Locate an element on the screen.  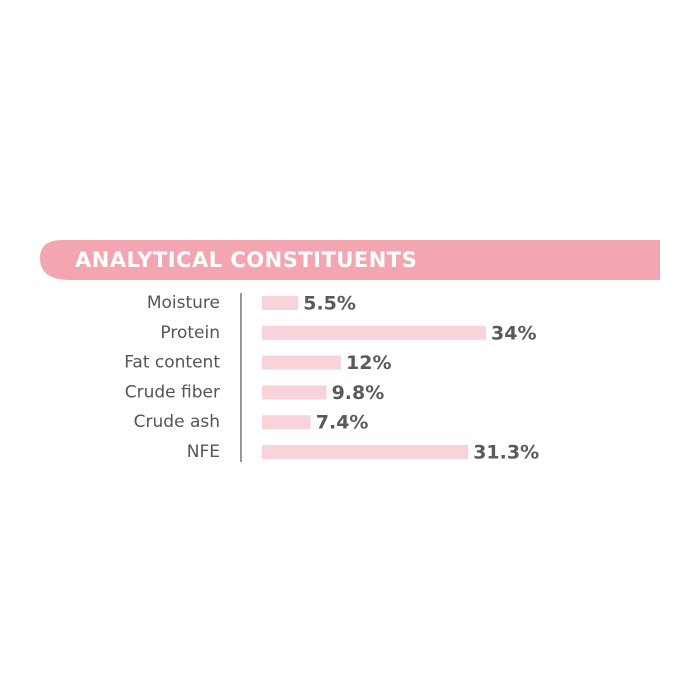
header-band is located at coordinates (350, 260).